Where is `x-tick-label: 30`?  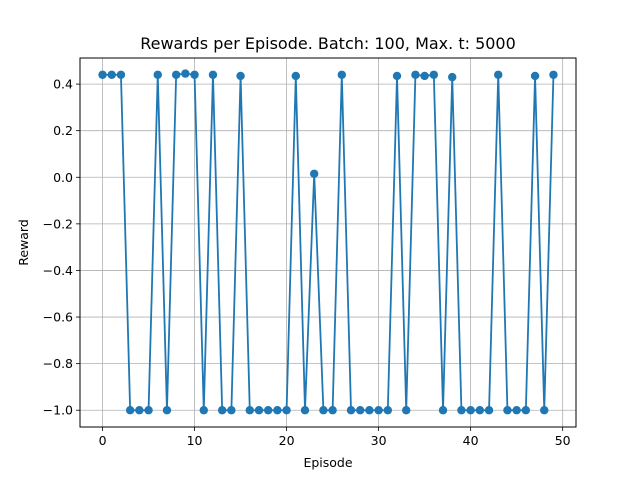
x-tick-label: 30 is located at coordinates (379, 440).